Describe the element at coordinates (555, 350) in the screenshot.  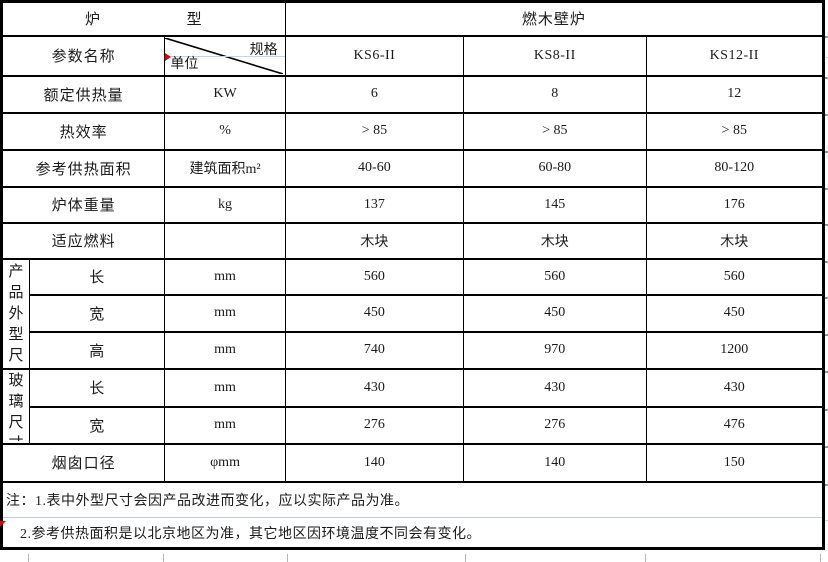
I see `value-cell: 970` at that location.